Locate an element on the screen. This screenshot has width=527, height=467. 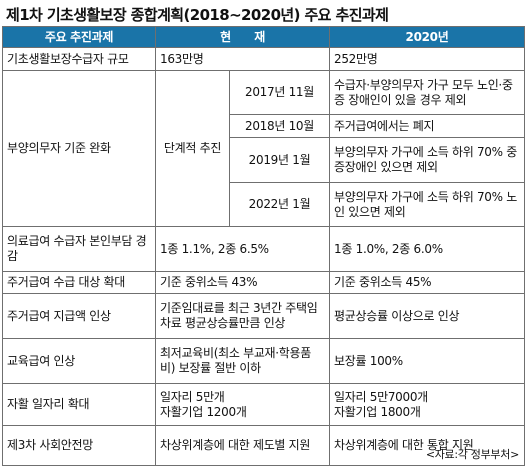
step-desc: 수급자·부양의무자 가구 모두 노인·중증 장애인이 있을 경우 제외 is located at coordinates (427, 92).